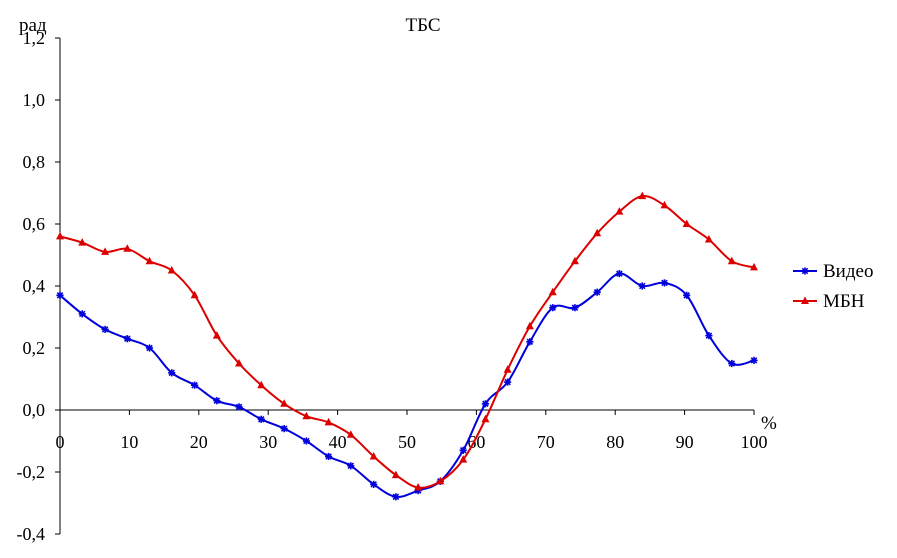  What do you see at coordinates (34, 100) in the screenshot?
I see `y-tick-label: 1,0` at bounding box center [34, 100].